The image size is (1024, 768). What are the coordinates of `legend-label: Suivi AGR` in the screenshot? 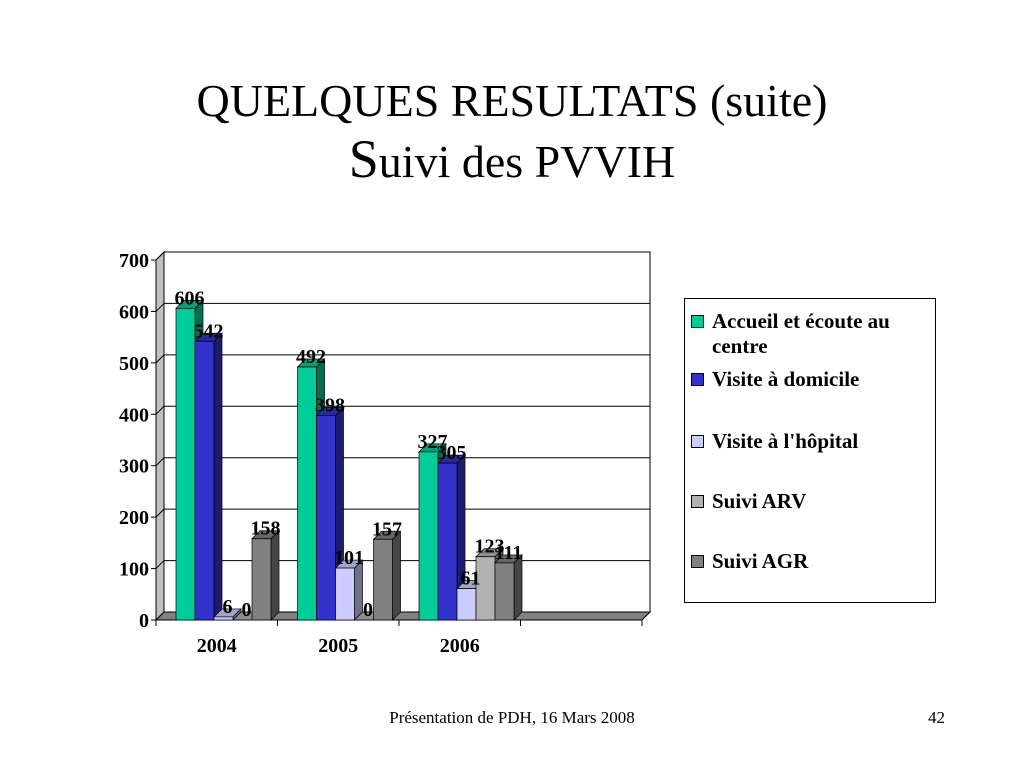 It's located at (760, 561).